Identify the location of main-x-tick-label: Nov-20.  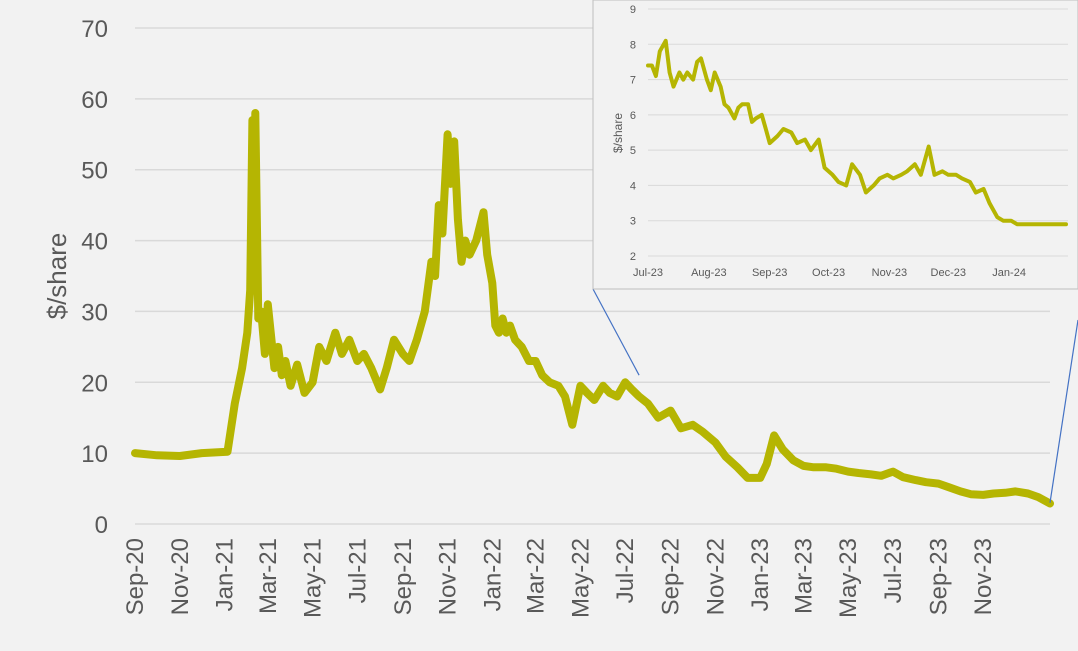
(180, 576).